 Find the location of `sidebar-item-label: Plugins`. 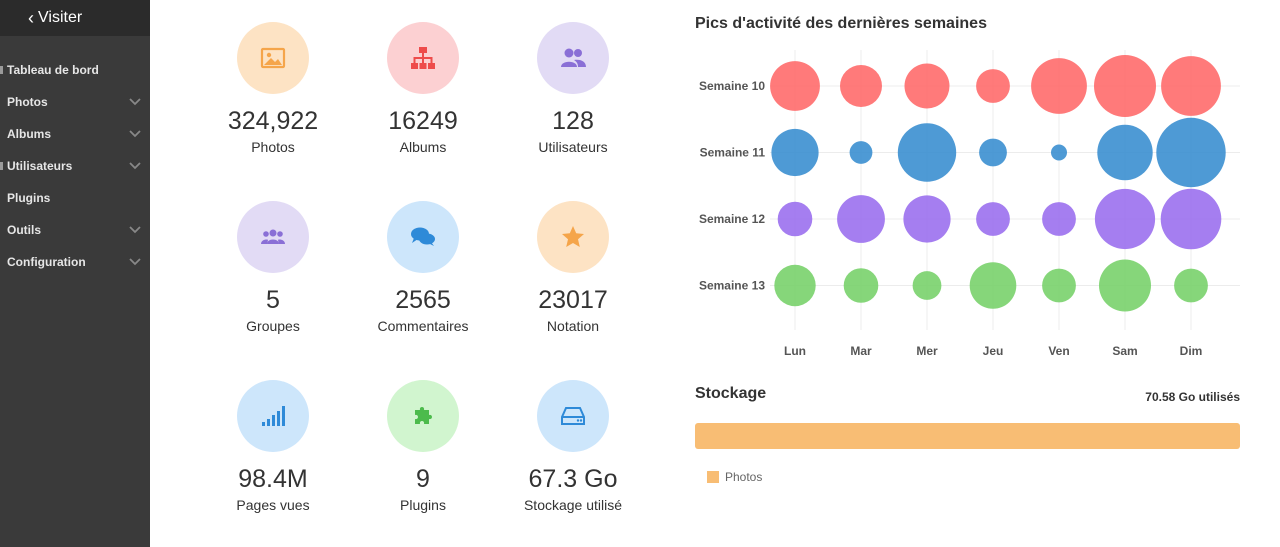

sidebar-item-label: Plugins is located at coordinates (29, 198).